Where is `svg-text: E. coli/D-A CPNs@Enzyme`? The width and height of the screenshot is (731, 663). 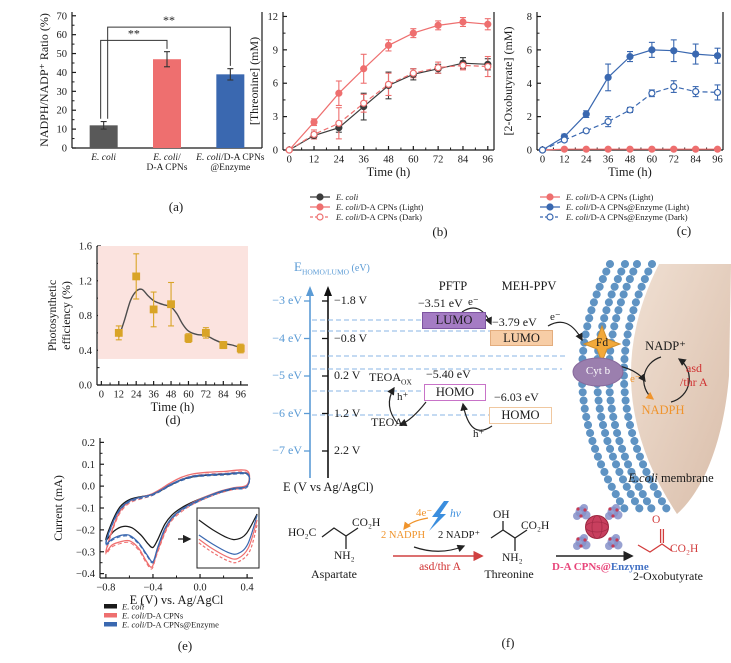 svg-text: E. coli/D-A CPNs@Enzyme is located at coordinates (170, 625).